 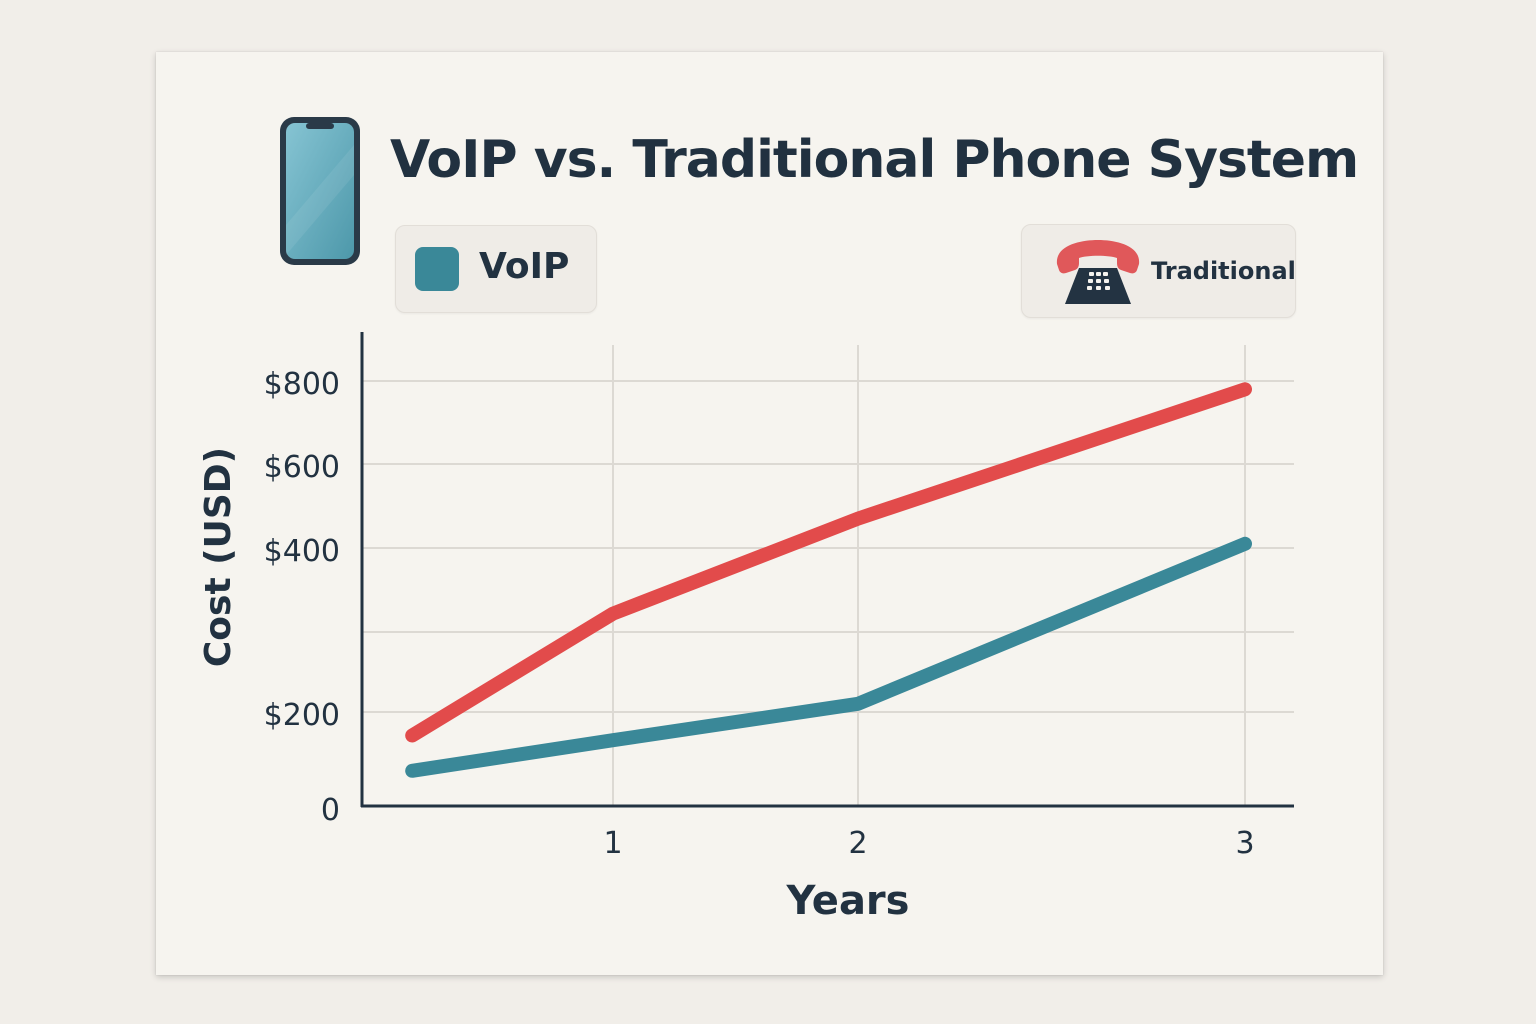 What do you see at coordinates (302, 384) in the screenshot?
I see `y-tick-label: $800` at bounding box center [302, 384].